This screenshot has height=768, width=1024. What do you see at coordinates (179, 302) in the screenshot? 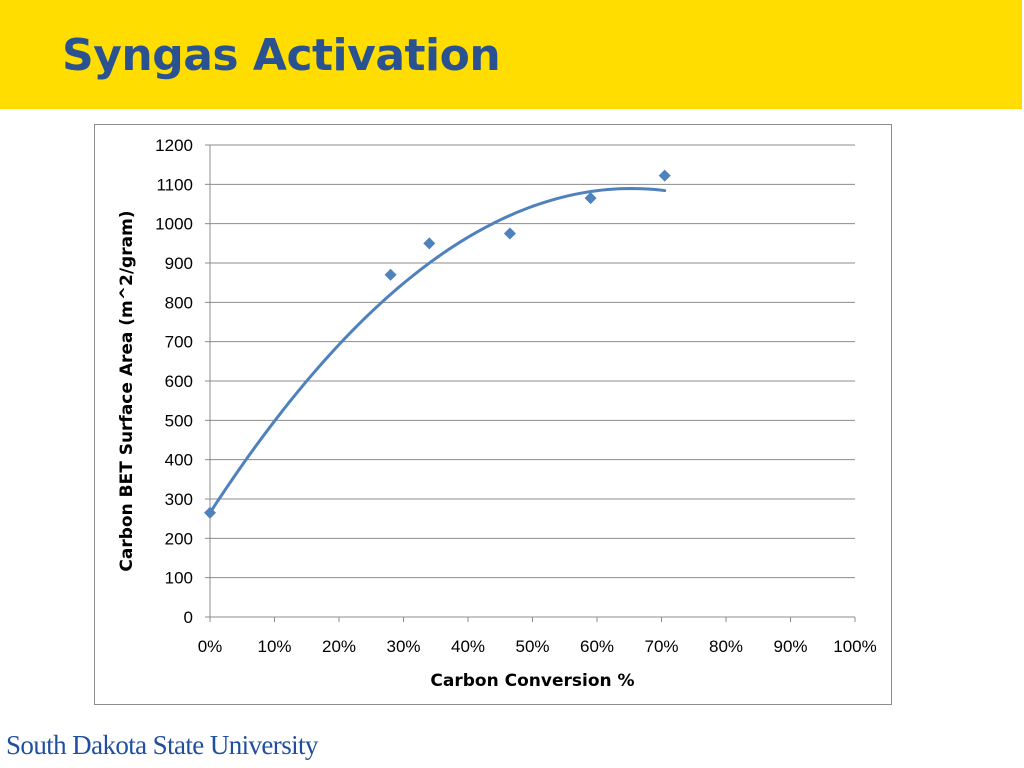
I see `y-tick-label: 800` at bounding box center [179, 302].